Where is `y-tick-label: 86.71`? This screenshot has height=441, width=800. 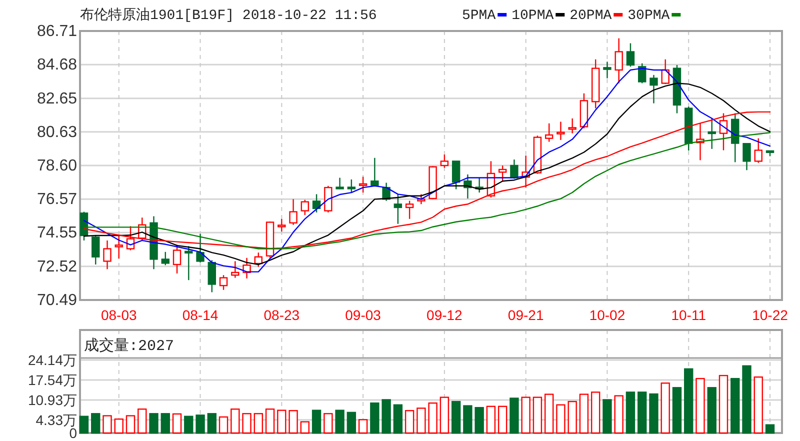
y-tick-label: 86.71 is located at coordinates (57, 31).